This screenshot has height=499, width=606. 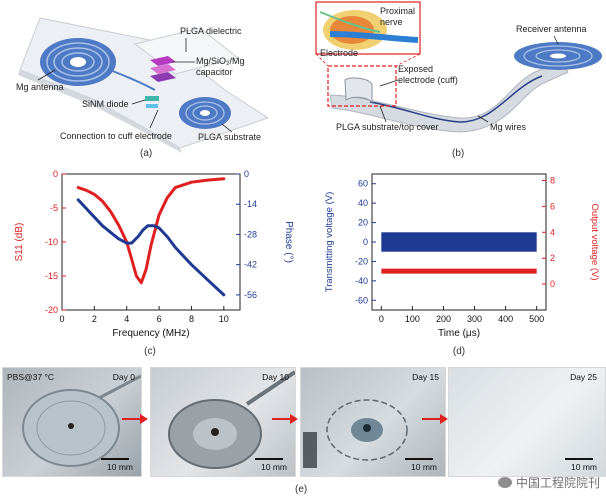 I want to click on panel-c-label: (c), so click(x=150, y=351).